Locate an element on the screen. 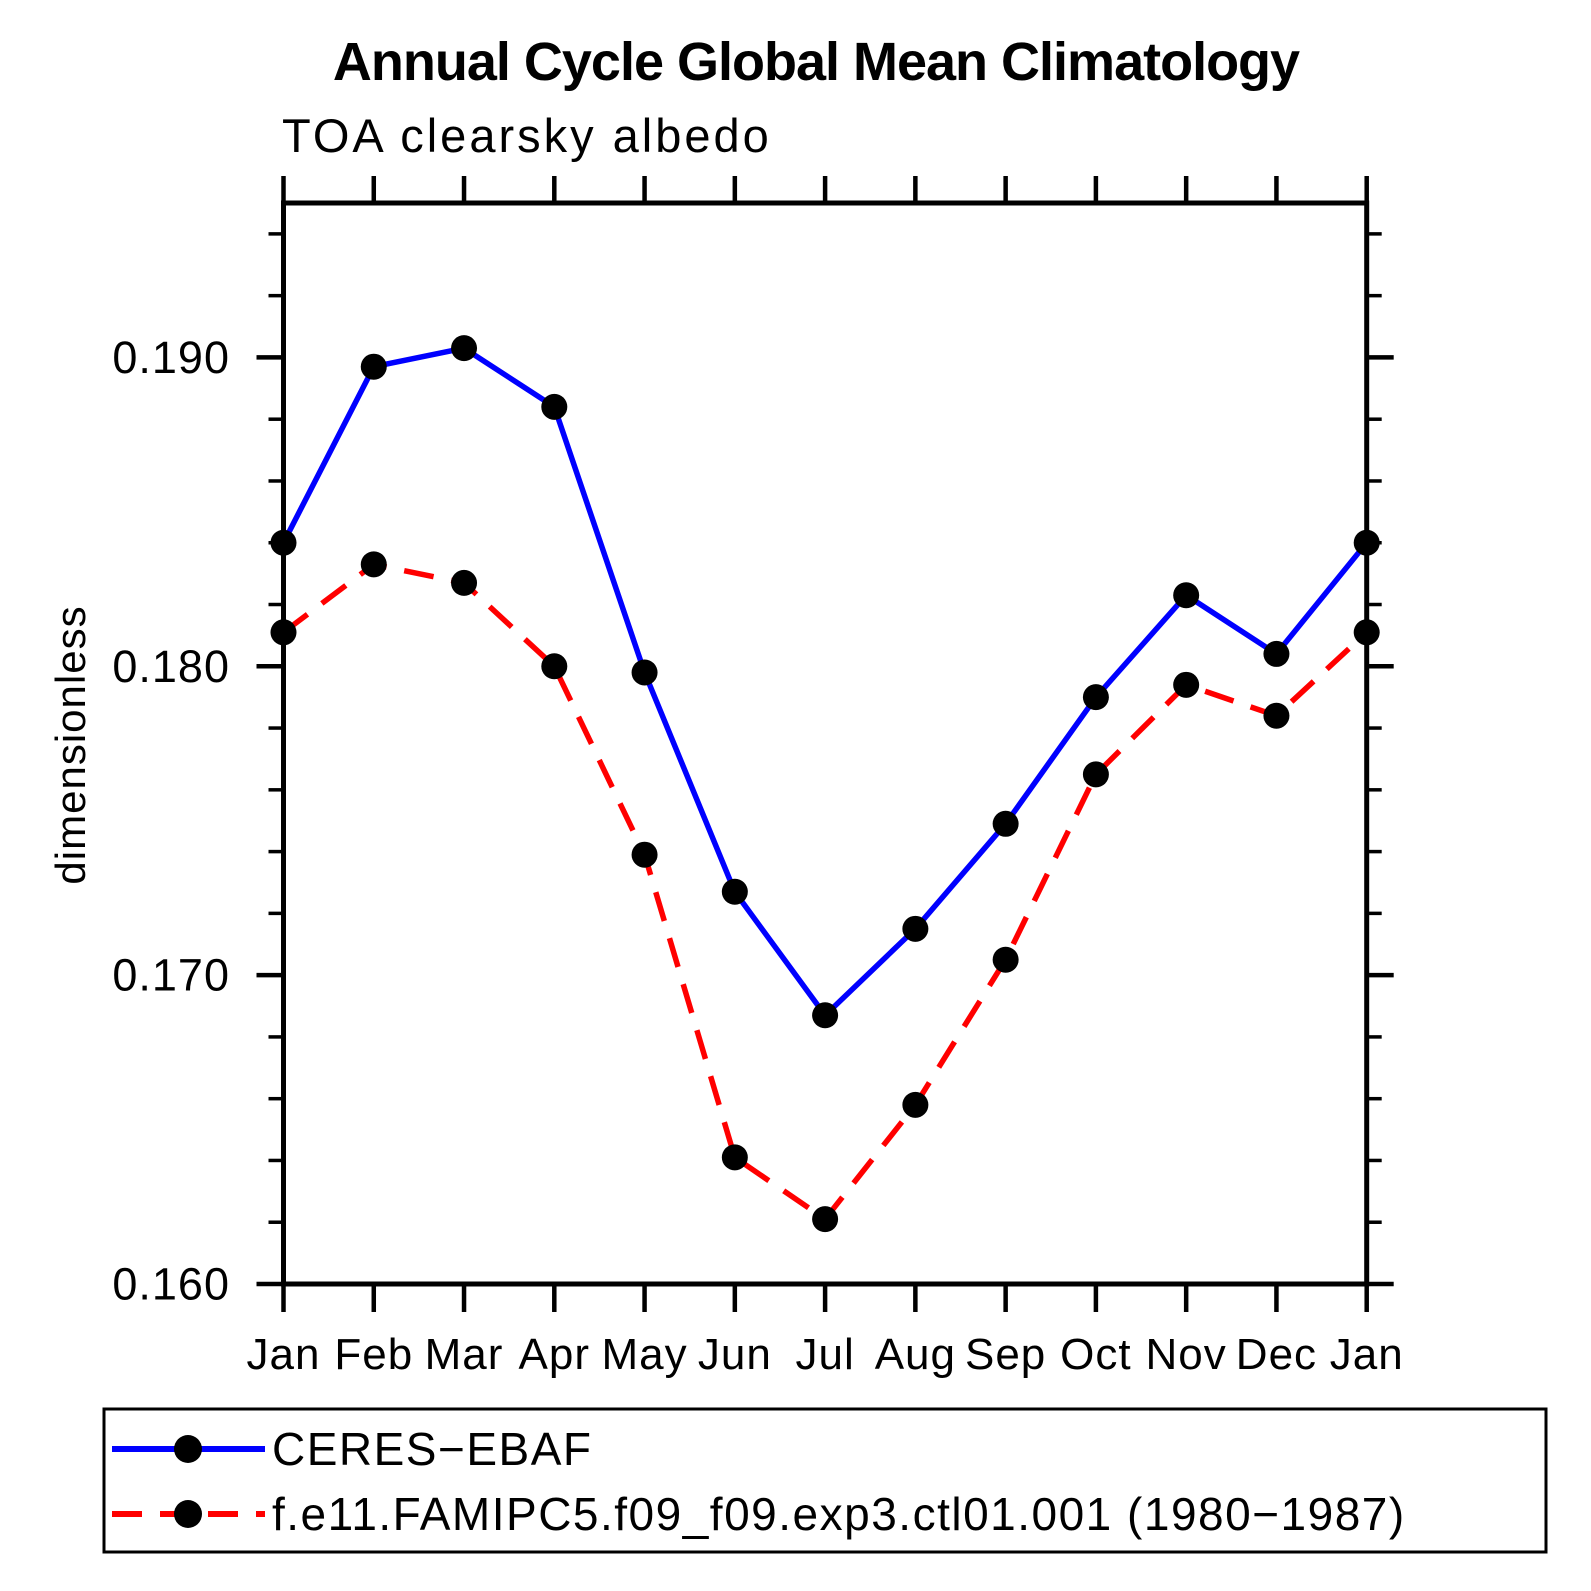 The image size is (1591, 1591). y-tick-label: 0.170 is located at coordinates (171, 975).